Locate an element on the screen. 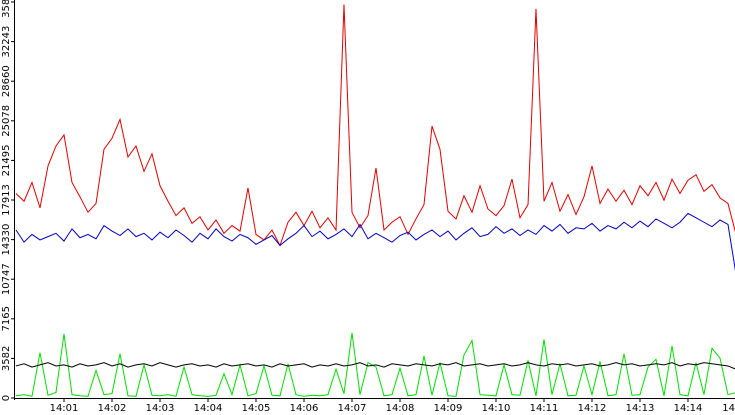 The height and width of the screenshot is (415, 735). x-tick-label: 14:07 is located at coordinates (352, 408).